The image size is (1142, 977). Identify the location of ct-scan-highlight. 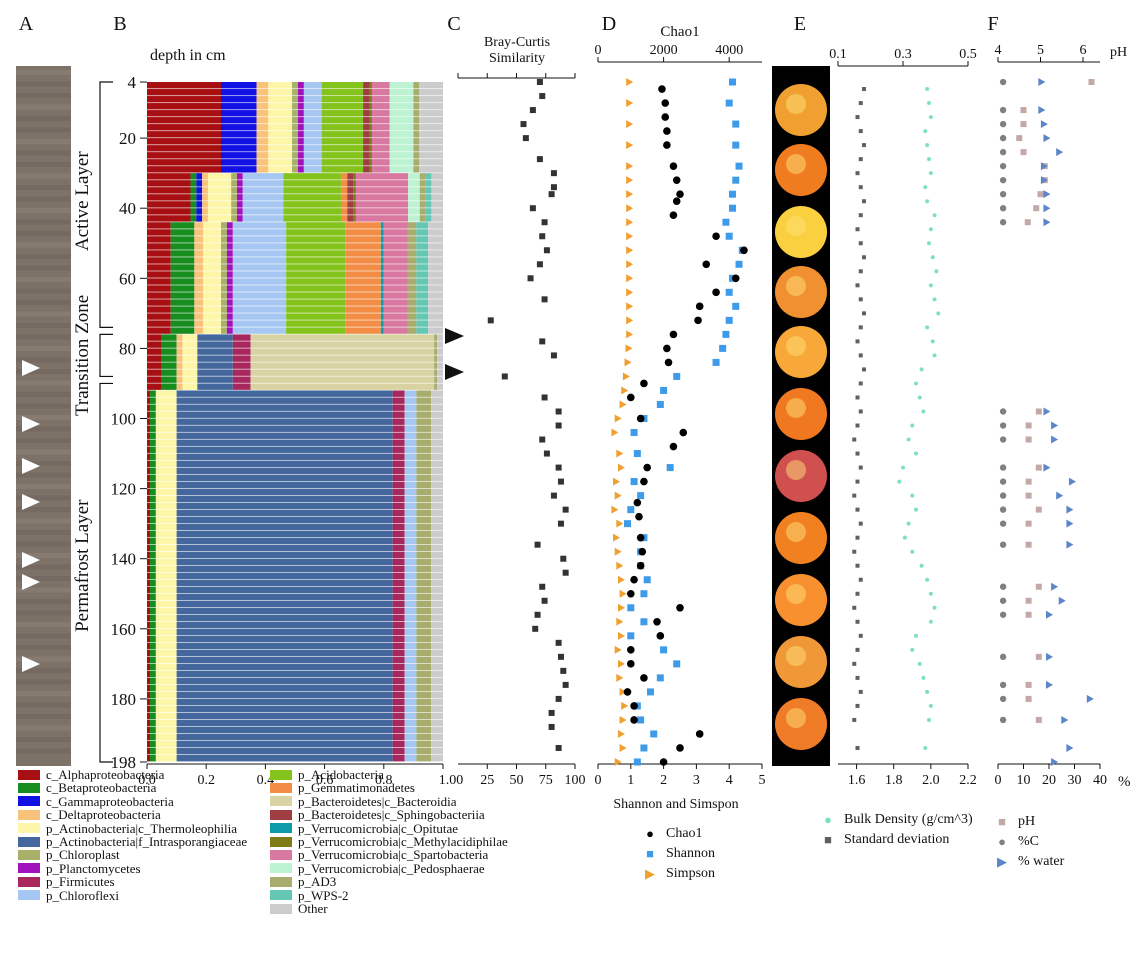
(796, 470).